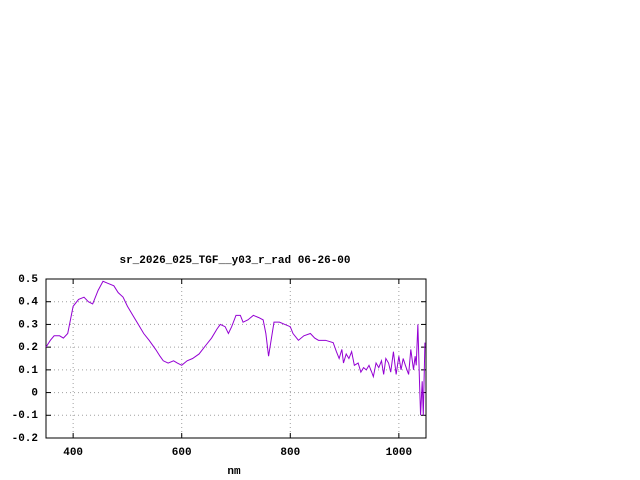 The width and height of the screenshot is (640, 480). What do you see at coordinates (28, 280) in the screenshot?
I see `y-tick-label: 0.5` at bounding box center [28, 280].